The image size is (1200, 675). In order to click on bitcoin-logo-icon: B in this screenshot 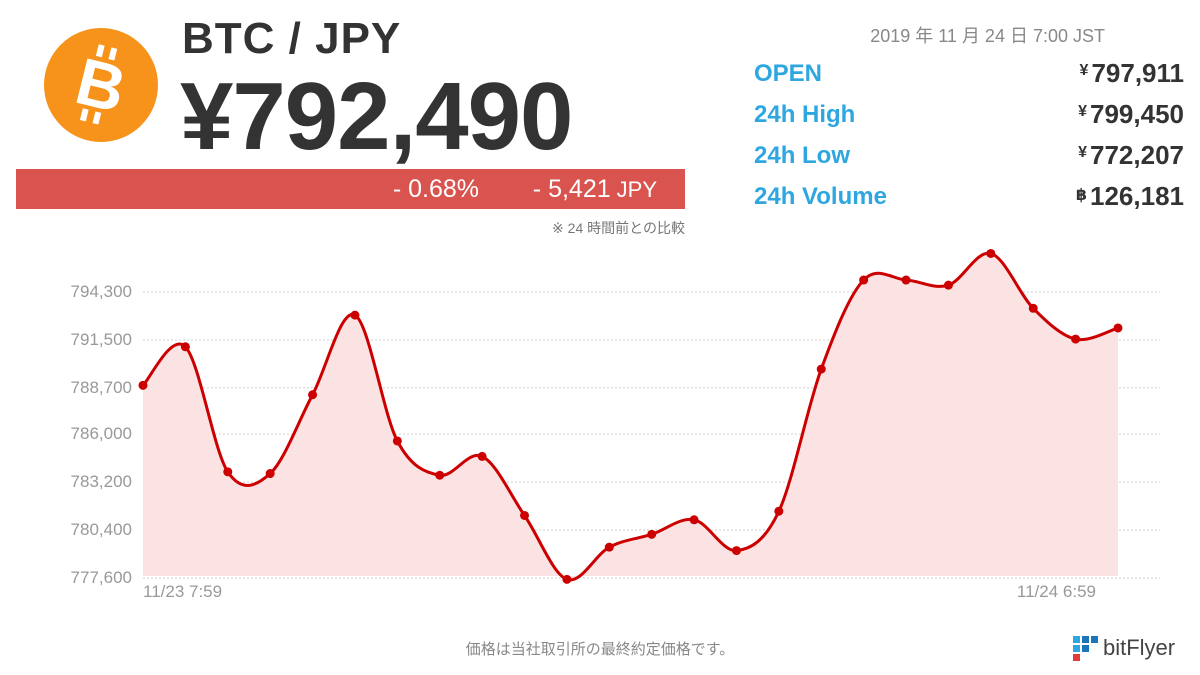, I will do `click(101, 85)`.